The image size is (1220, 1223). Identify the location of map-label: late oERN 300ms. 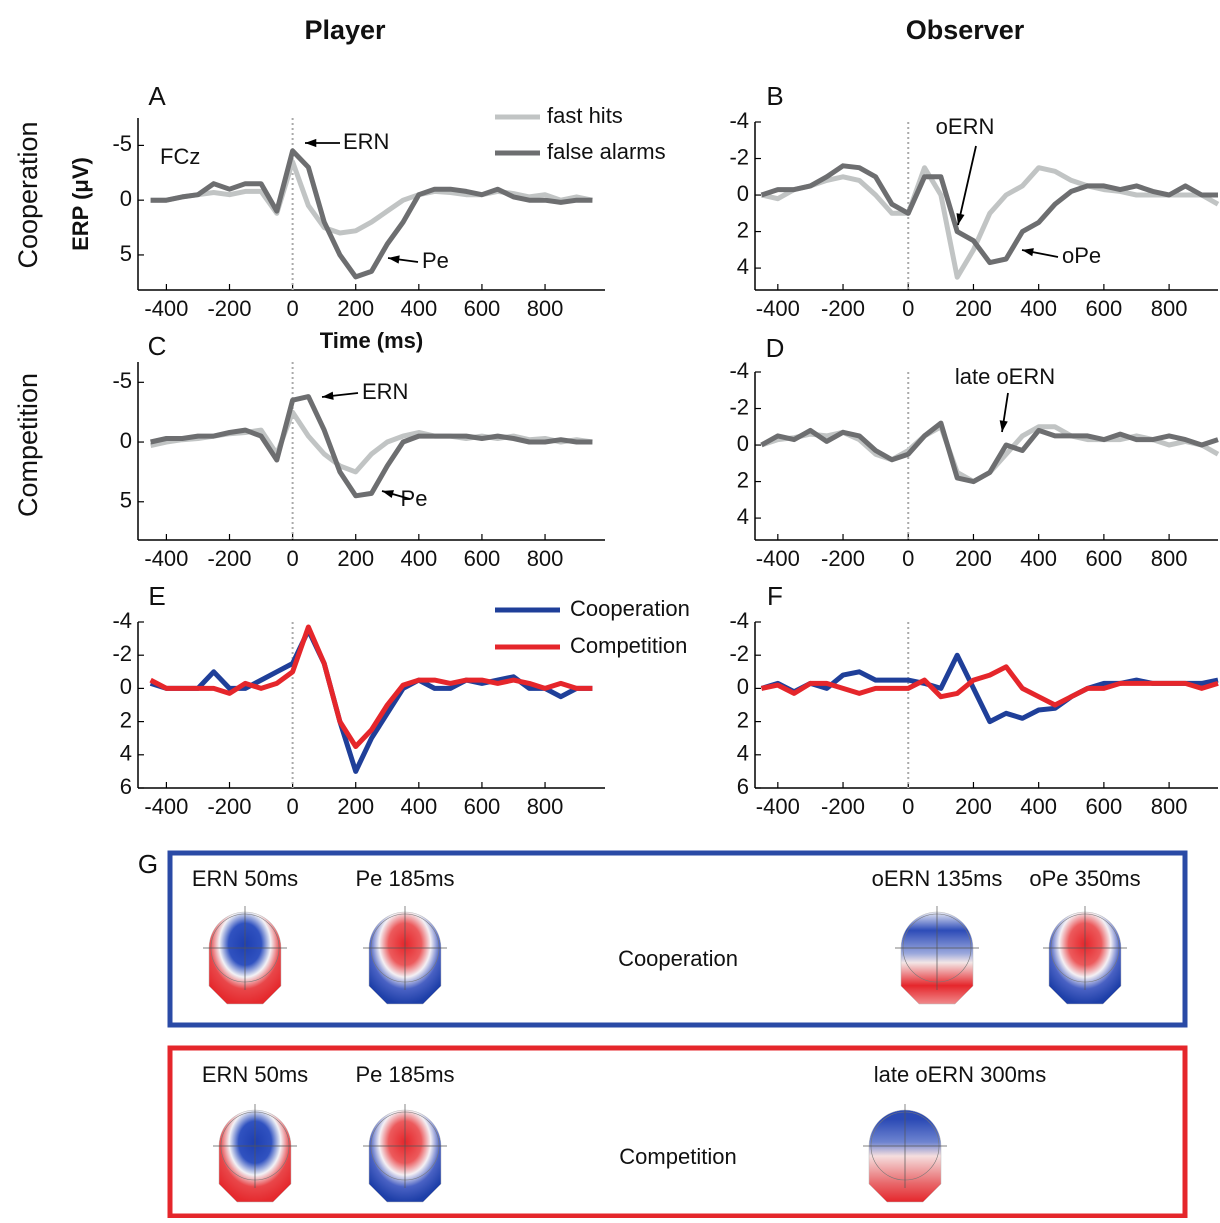
(960, 1074).